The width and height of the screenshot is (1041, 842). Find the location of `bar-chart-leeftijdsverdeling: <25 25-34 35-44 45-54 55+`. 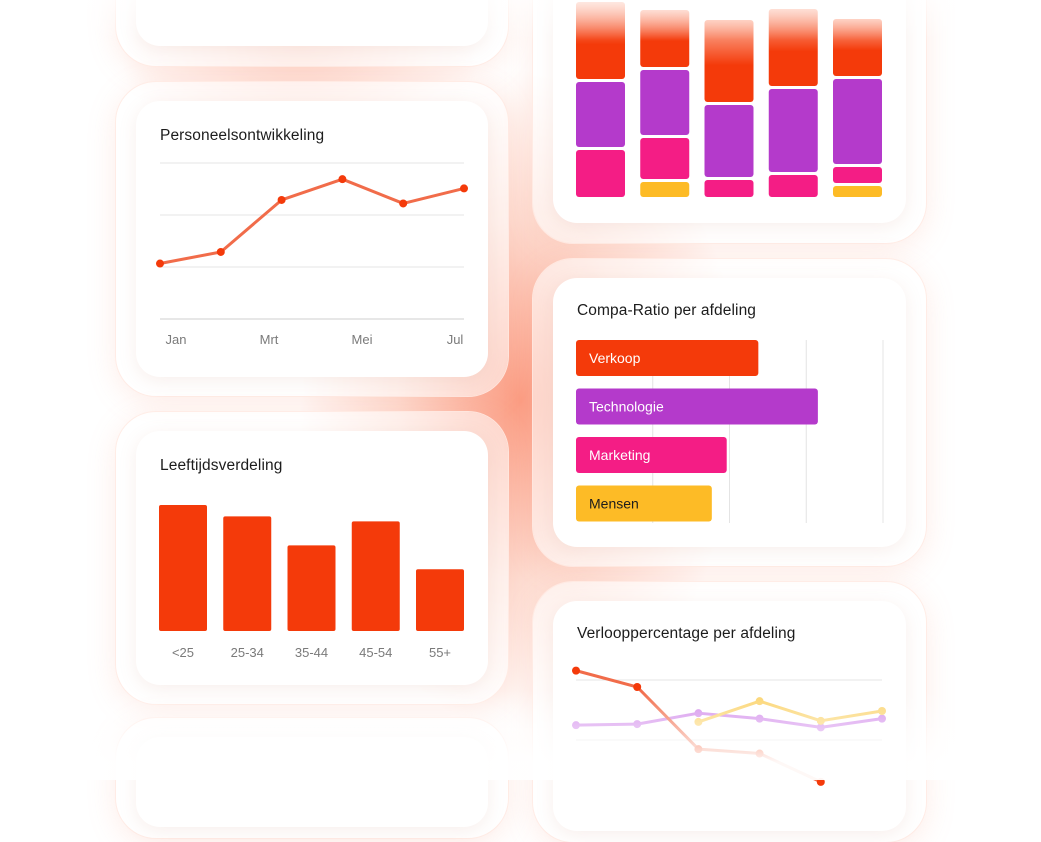

bar-chart-leeftijdsverdeling: <25 25-34 35-44 45-54 55+ is located at coordinates (311, 582).